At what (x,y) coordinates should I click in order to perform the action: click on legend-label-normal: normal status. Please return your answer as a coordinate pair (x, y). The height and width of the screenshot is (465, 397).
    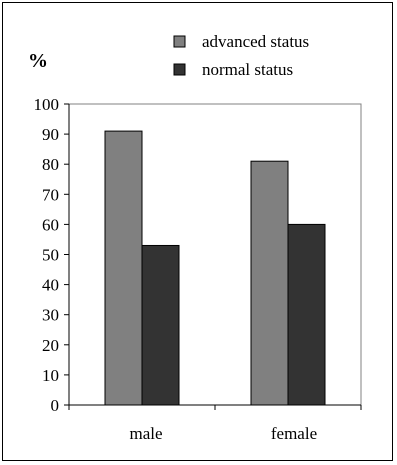
    Looking at the image, I should click on (247, 69).